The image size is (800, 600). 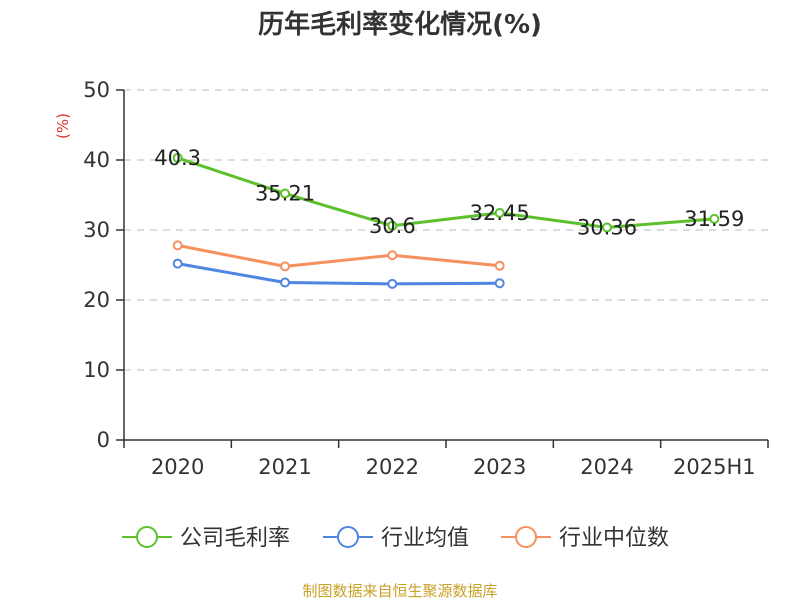 I want to click on legend-item-0: 公司毛利率, so click(x=206, y=538).